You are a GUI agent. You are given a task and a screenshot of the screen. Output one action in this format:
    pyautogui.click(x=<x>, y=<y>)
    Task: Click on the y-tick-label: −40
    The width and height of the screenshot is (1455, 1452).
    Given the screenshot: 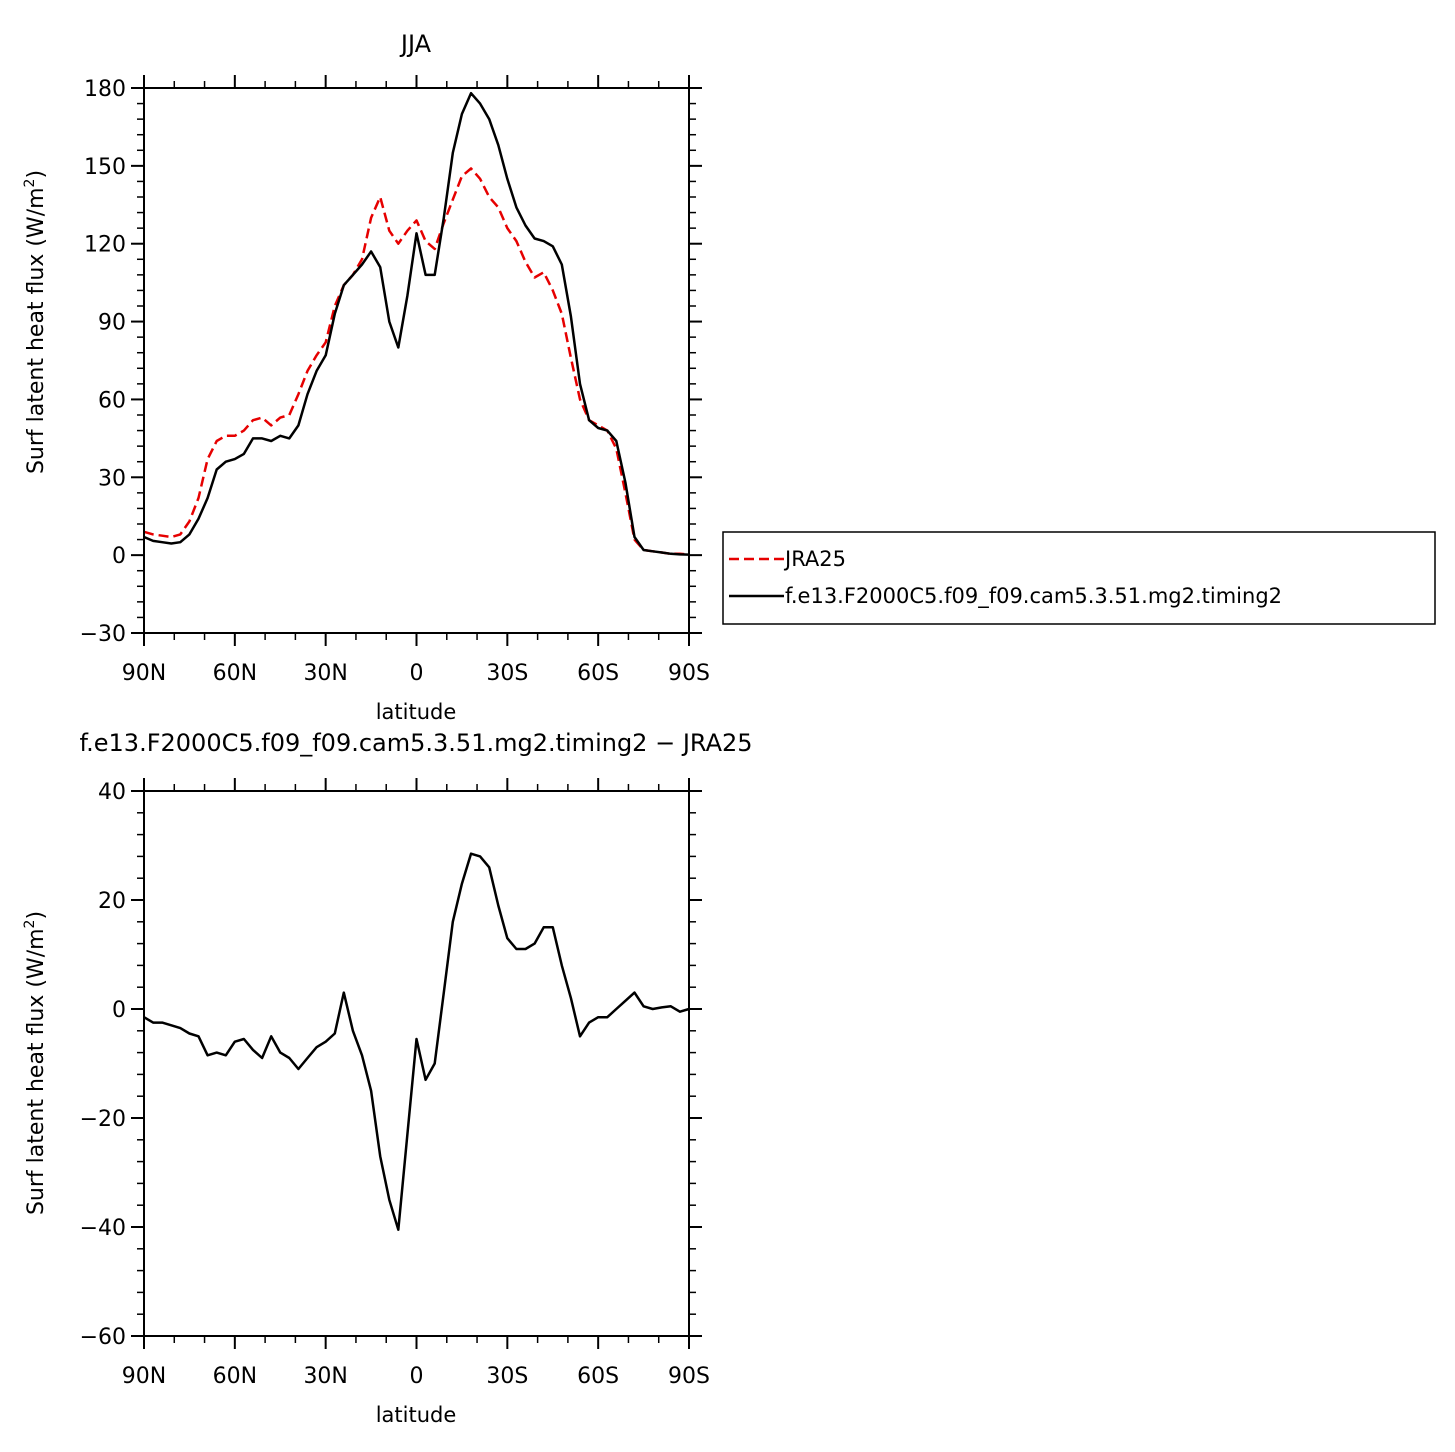 What is the action you would take?
    pyautogui.click(x=103, y=1228)
    